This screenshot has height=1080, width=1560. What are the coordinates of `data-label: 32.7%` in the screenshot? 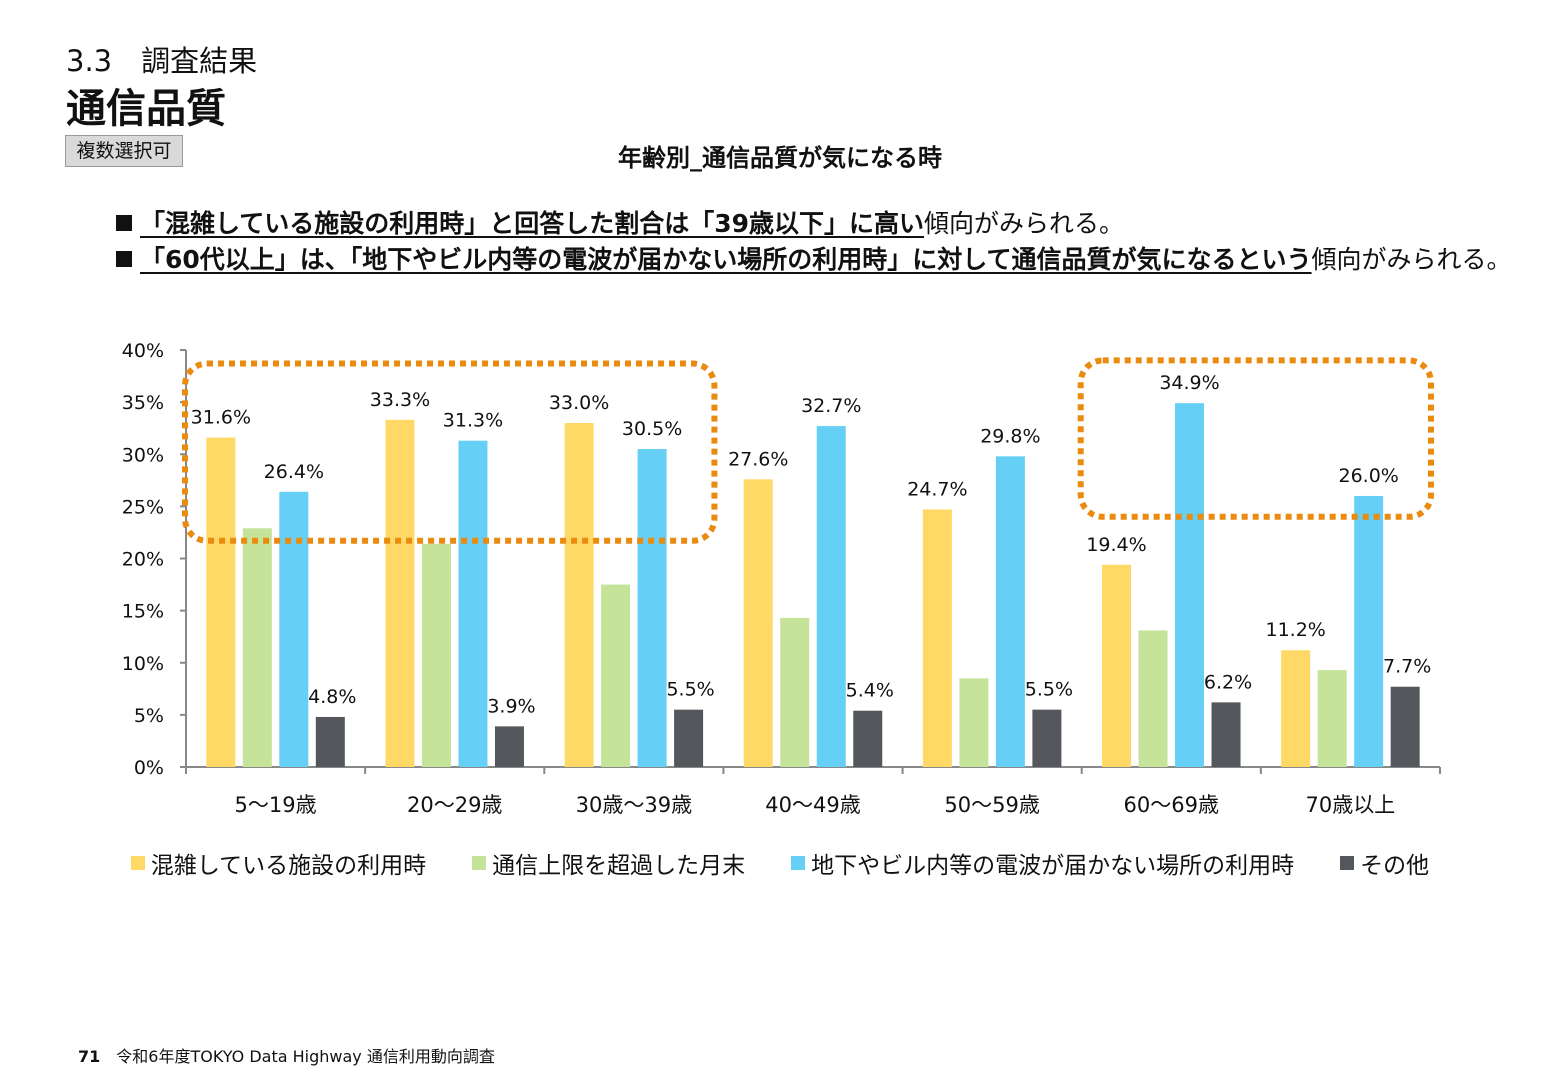 It's located at (831, 406).